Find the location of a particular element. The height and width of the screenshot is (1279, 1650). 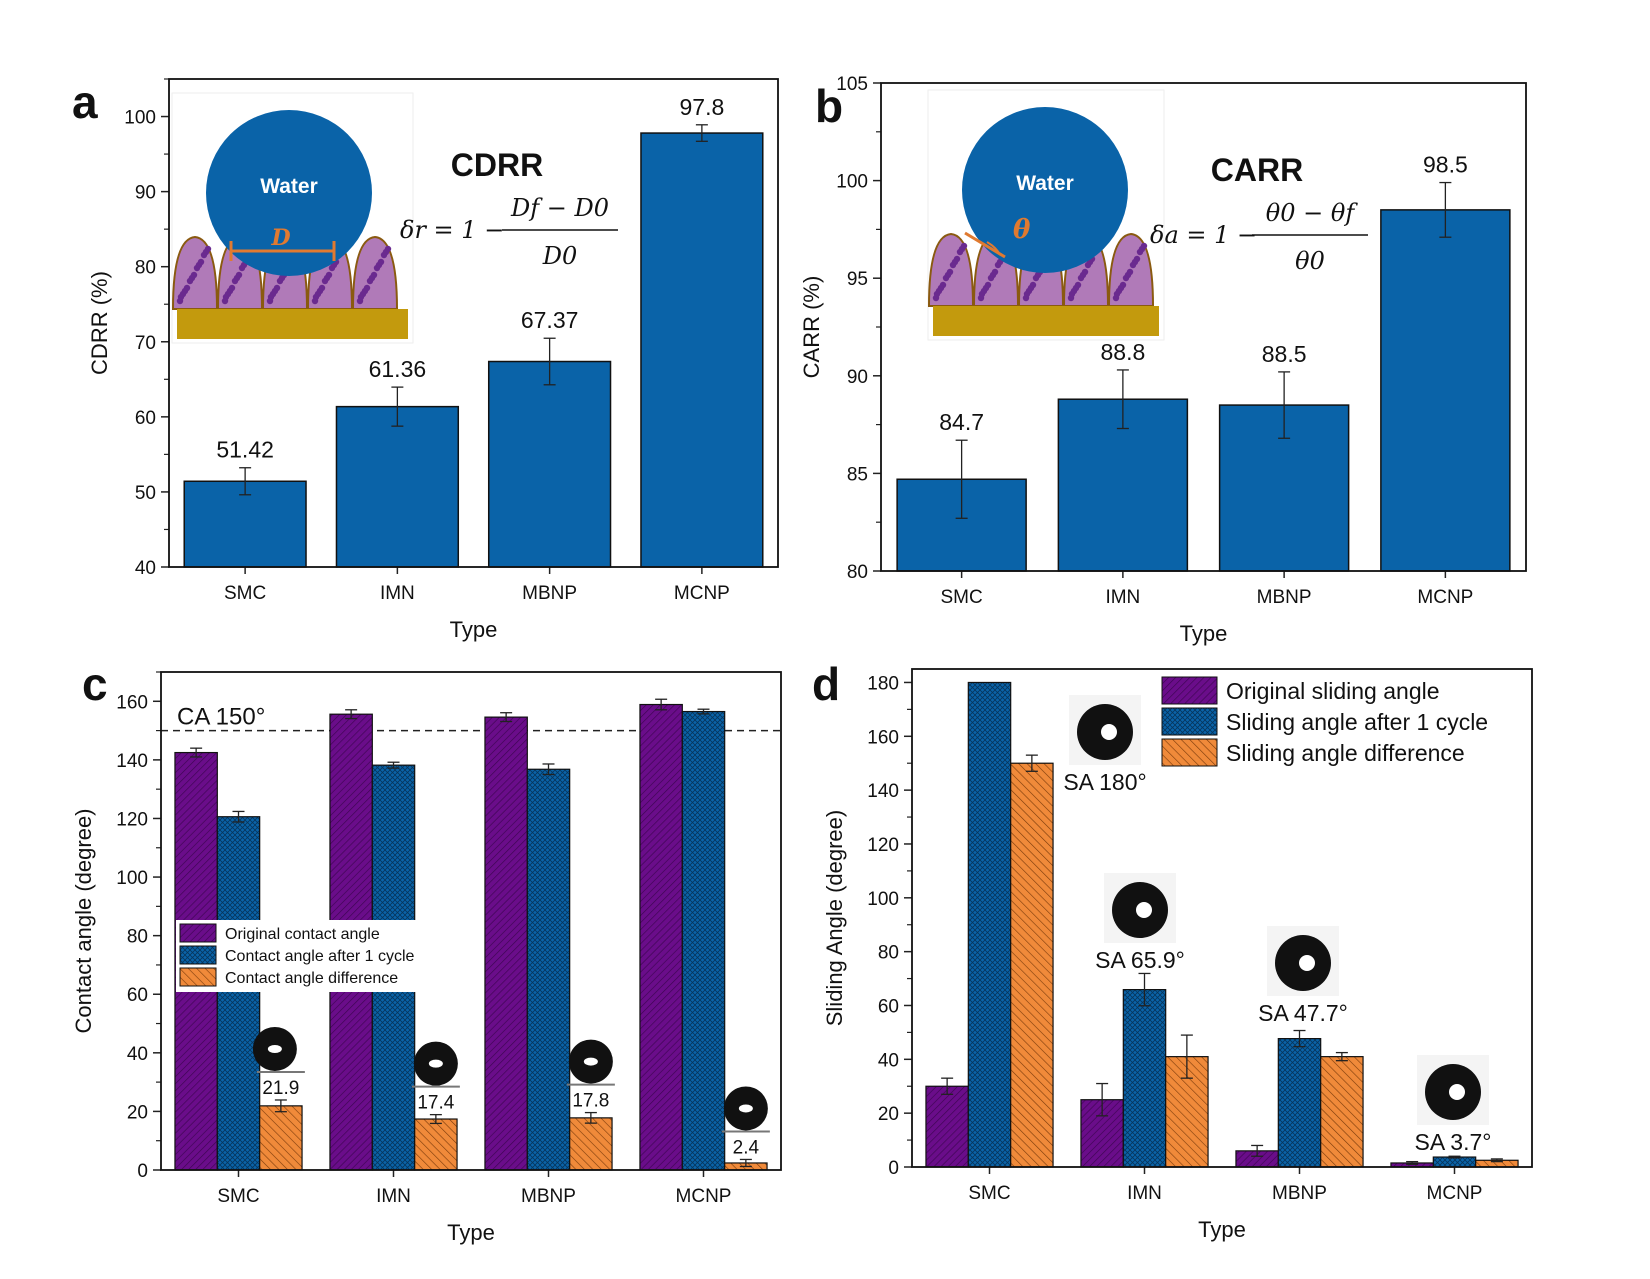

legend-label: Contact angle difference is located at coordinates (311, 978).